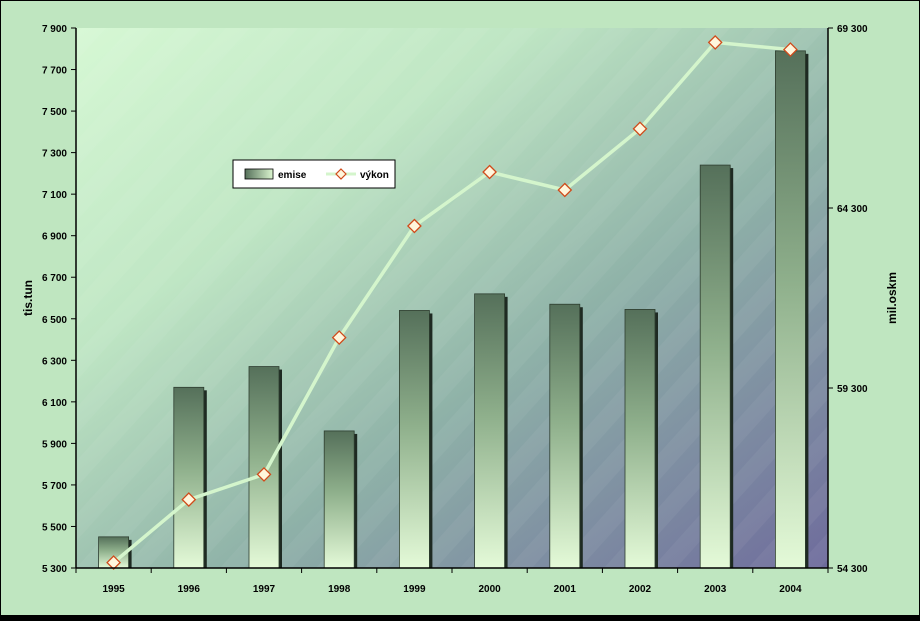 The width and height of the screenshot is (920, 621). What do you see at coordinates (54, 486) in the screenshot?
I see `y-tick-label: 5 700` at bounding box center [54, 486].